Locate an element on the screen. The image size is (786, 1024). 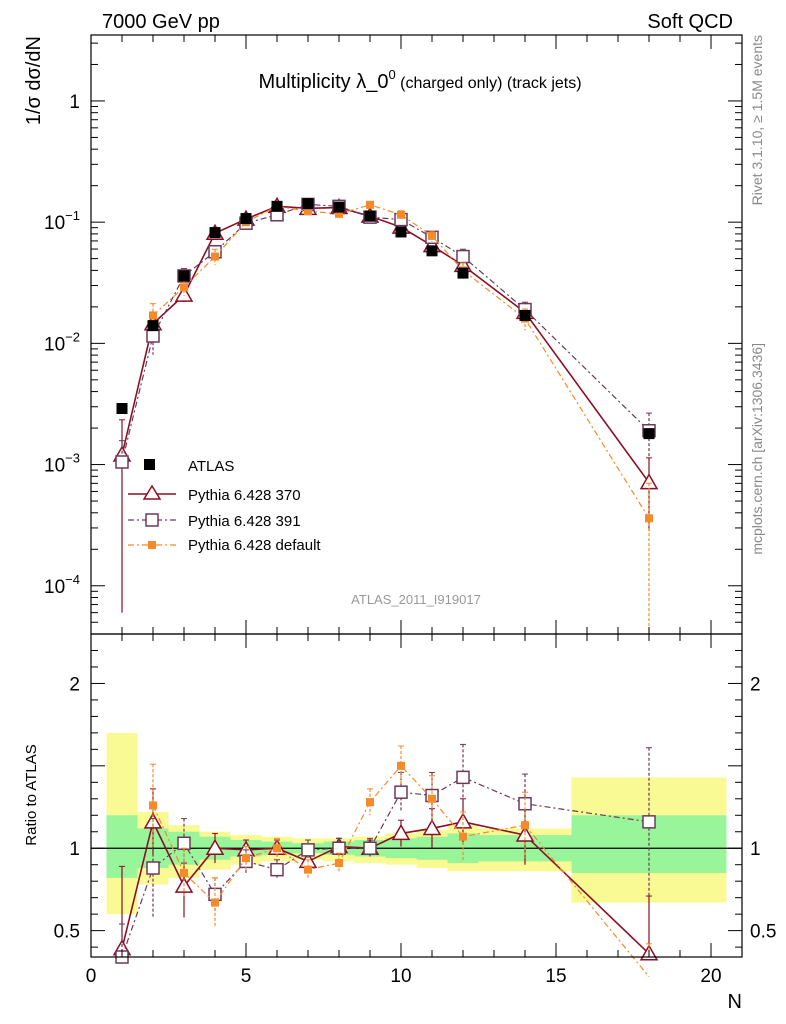
legend-label-p391: Pythia 6.428 391 is located at coordinates (244, 521).